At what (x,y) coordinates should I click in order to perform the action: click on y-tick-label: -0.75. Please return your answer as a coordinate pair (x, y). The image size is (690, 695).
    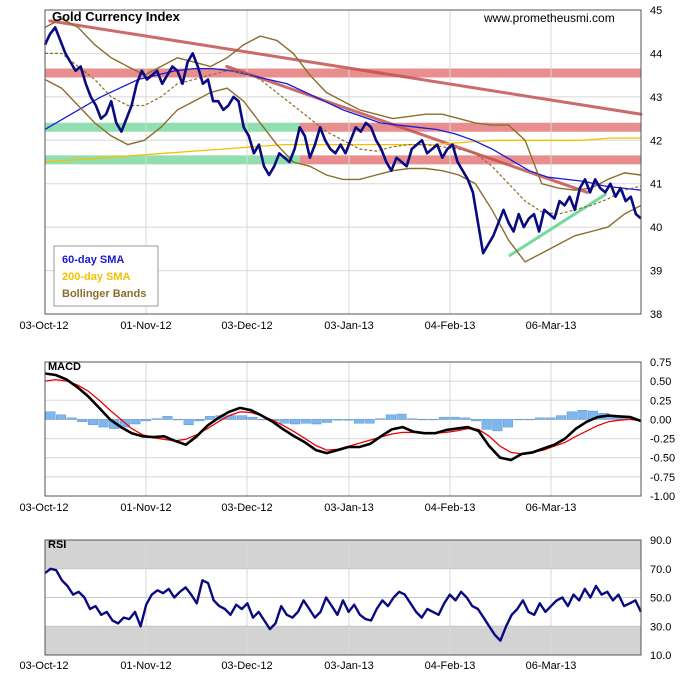
    Looking at the image, I should click on (662, 478).